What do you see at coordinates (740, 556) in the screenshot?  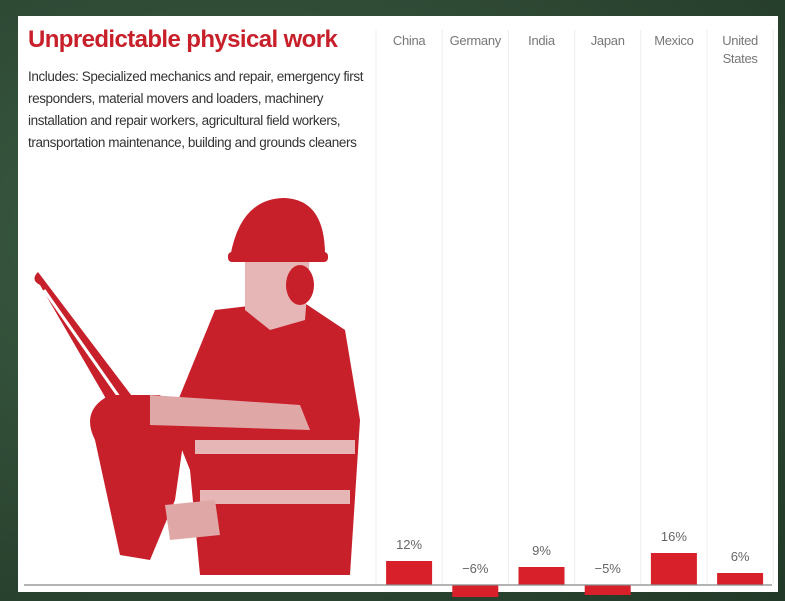 I see `value-label: 6%` at bounding box center [740, 556].